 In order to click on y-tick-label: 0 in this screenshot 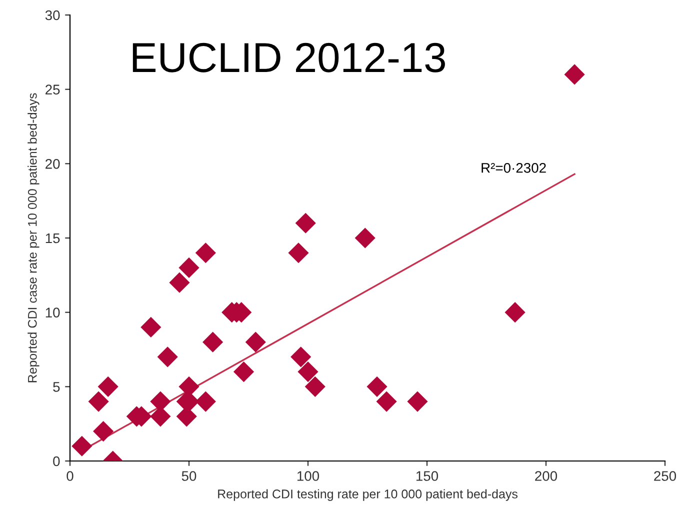, I will do `click(56, 461)`.